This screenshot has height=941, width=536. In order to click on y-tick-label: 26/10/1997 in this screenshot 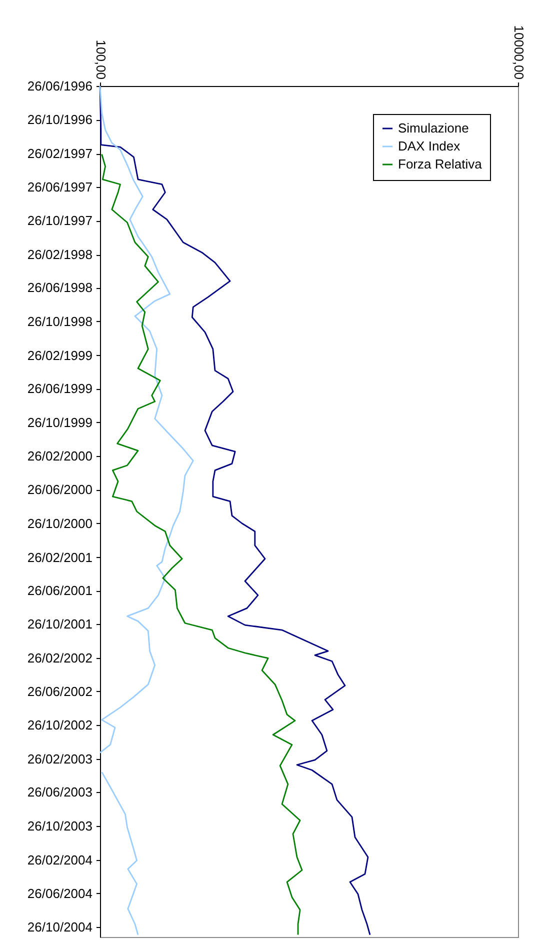, I will do `click(59, 220)`.